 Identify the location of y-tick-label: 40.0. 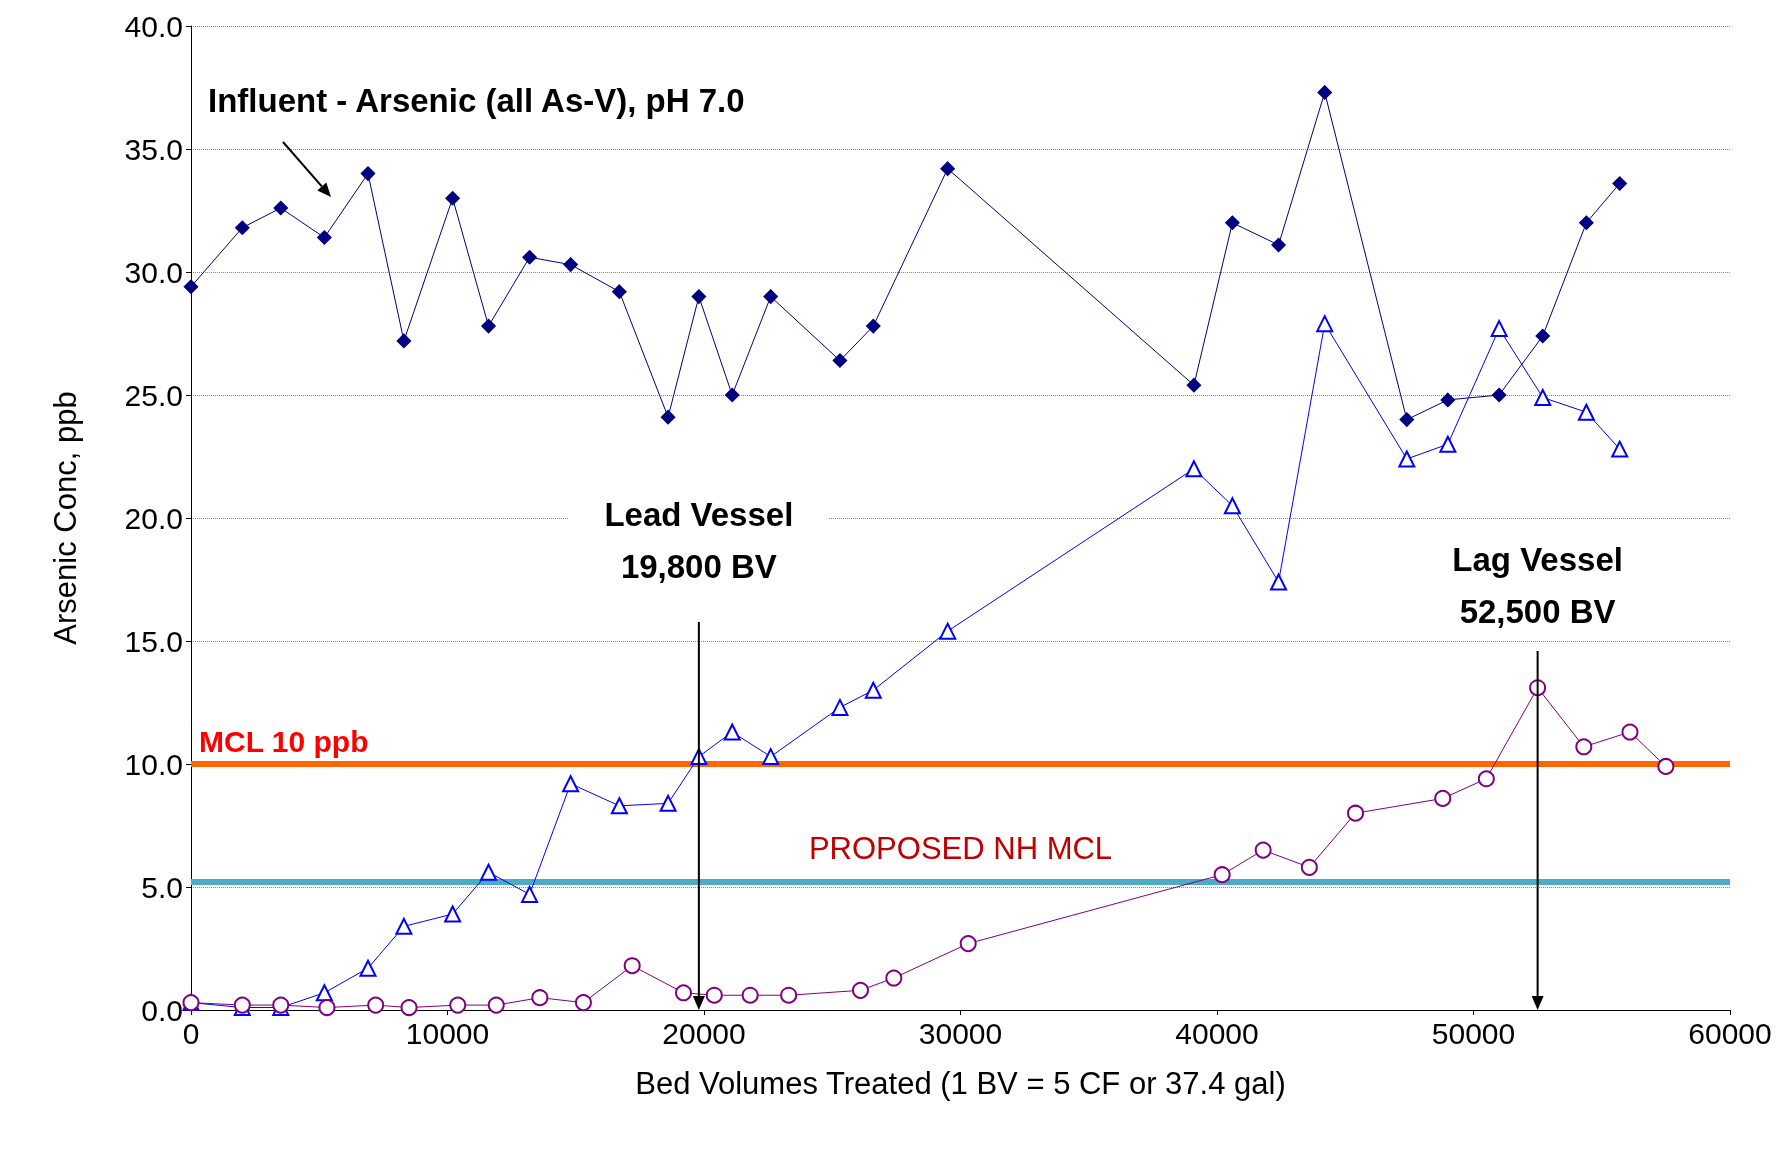
(153, 26).